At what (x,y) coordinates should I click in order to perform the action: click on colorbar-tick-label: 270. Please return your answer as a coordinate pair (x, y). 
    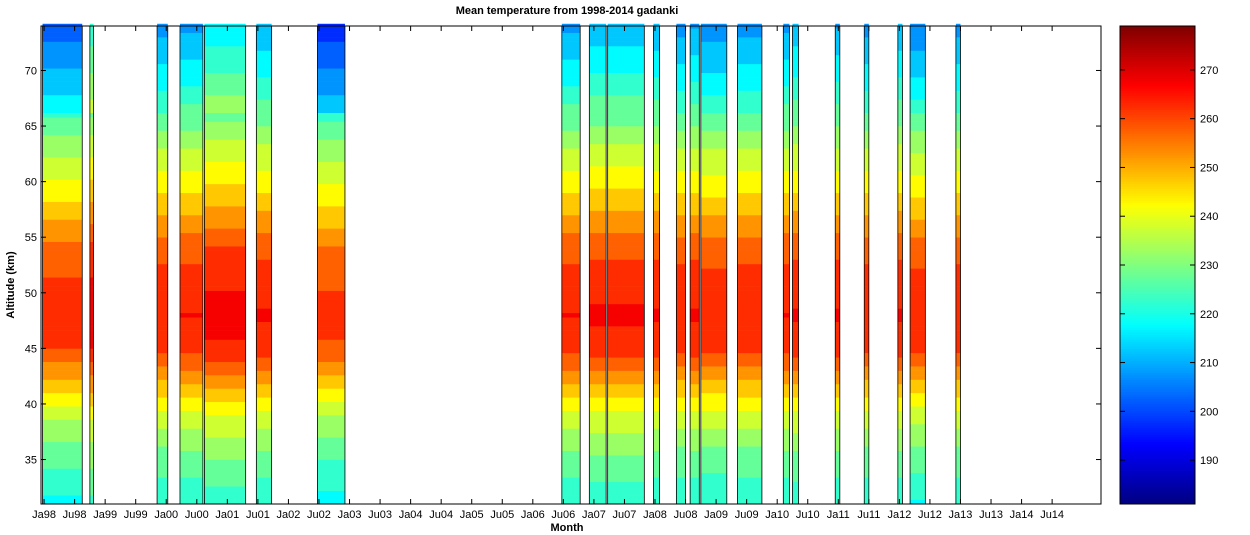
    Looking at the image, I should click on (1209, 71).